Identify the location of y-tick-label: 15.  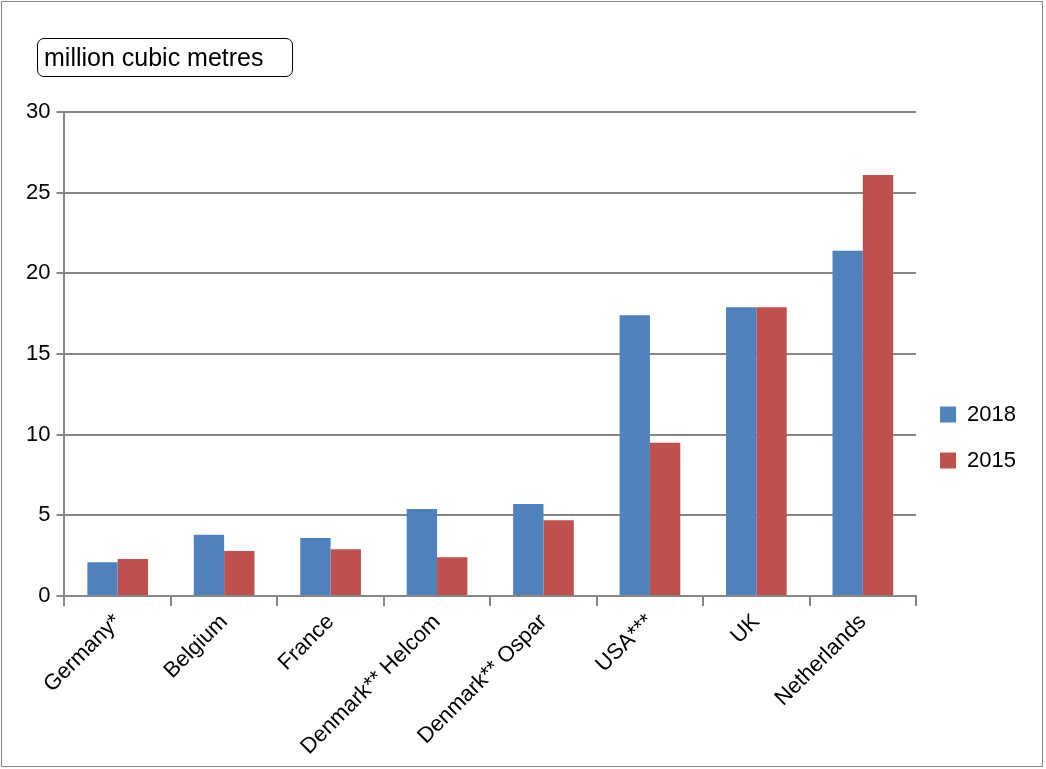
(38, 353).